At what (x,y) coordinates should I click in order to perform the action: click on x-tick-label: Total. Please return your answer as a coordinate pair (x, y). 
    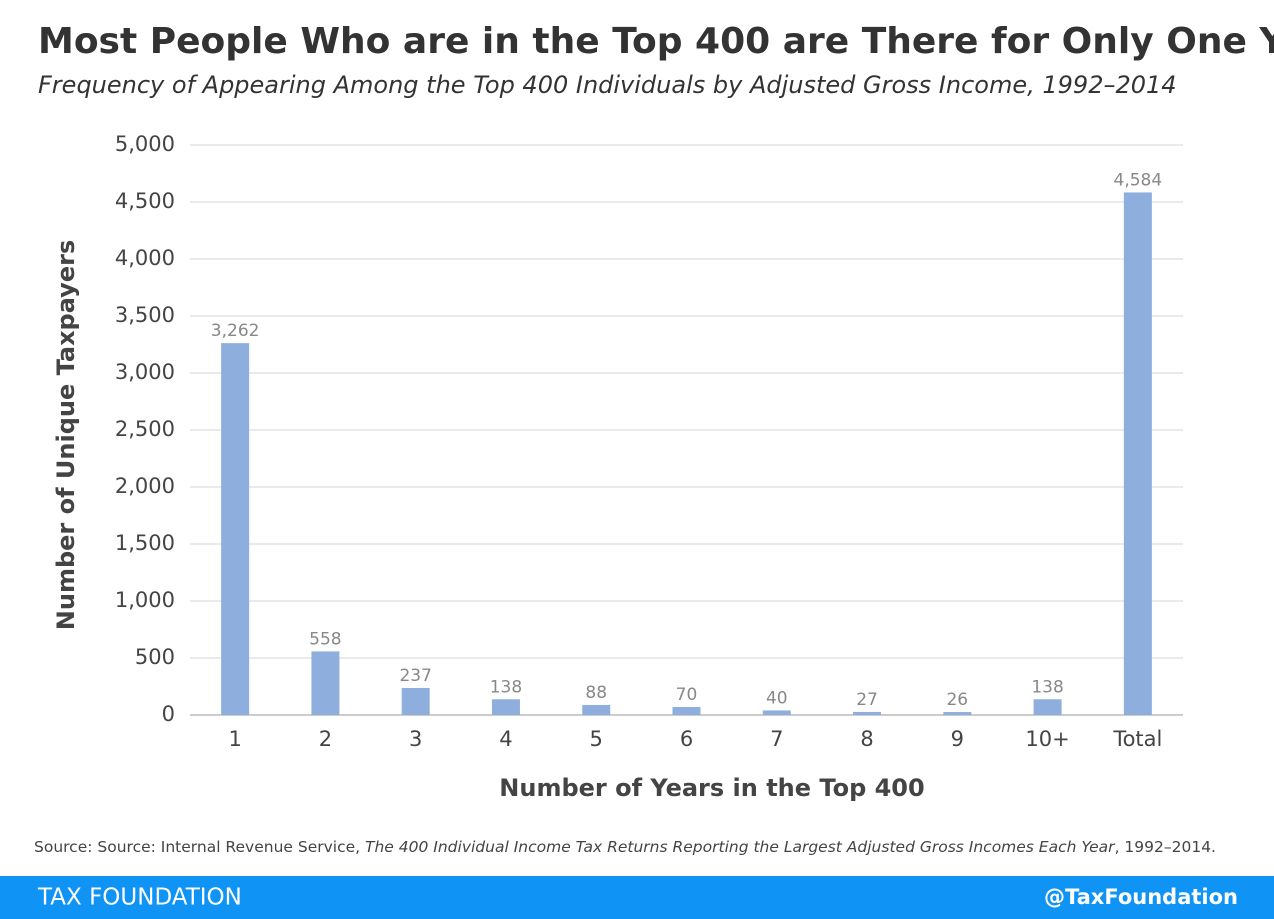
    Looking at the image, I should click on (1137, 739).